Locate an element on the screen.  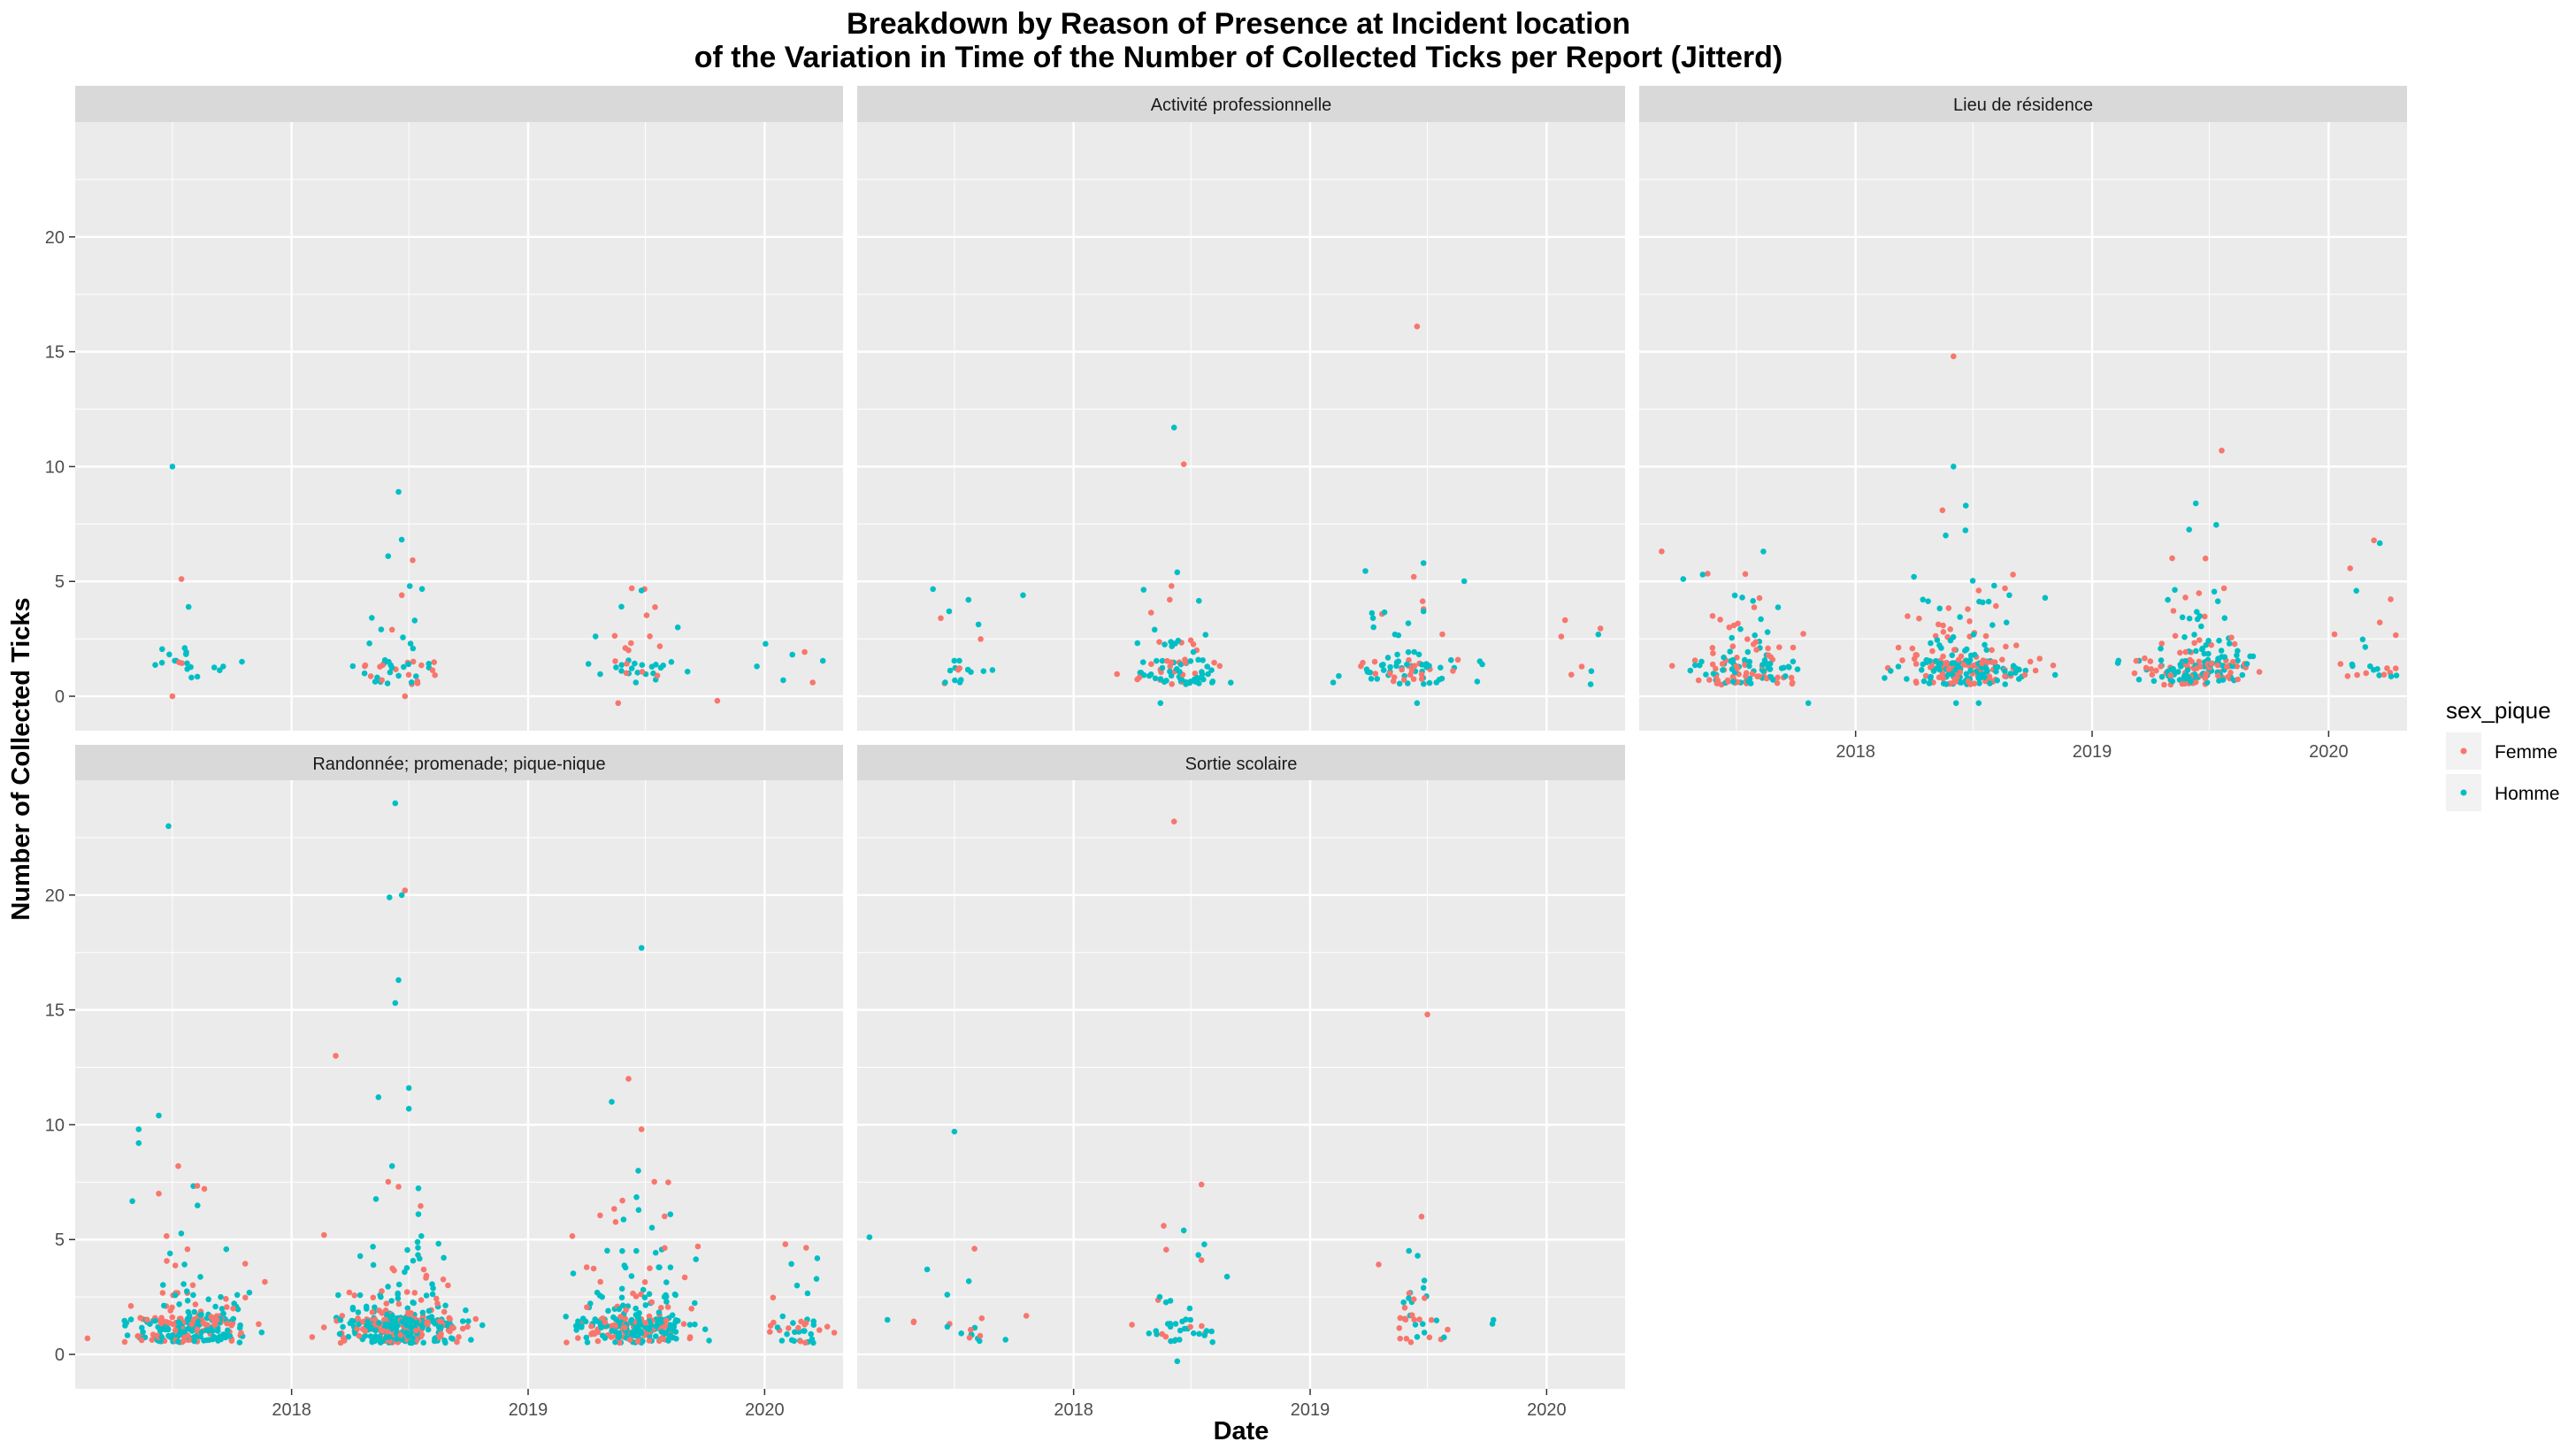
y-tick-label: 0 is located at coordinates (60, 697).